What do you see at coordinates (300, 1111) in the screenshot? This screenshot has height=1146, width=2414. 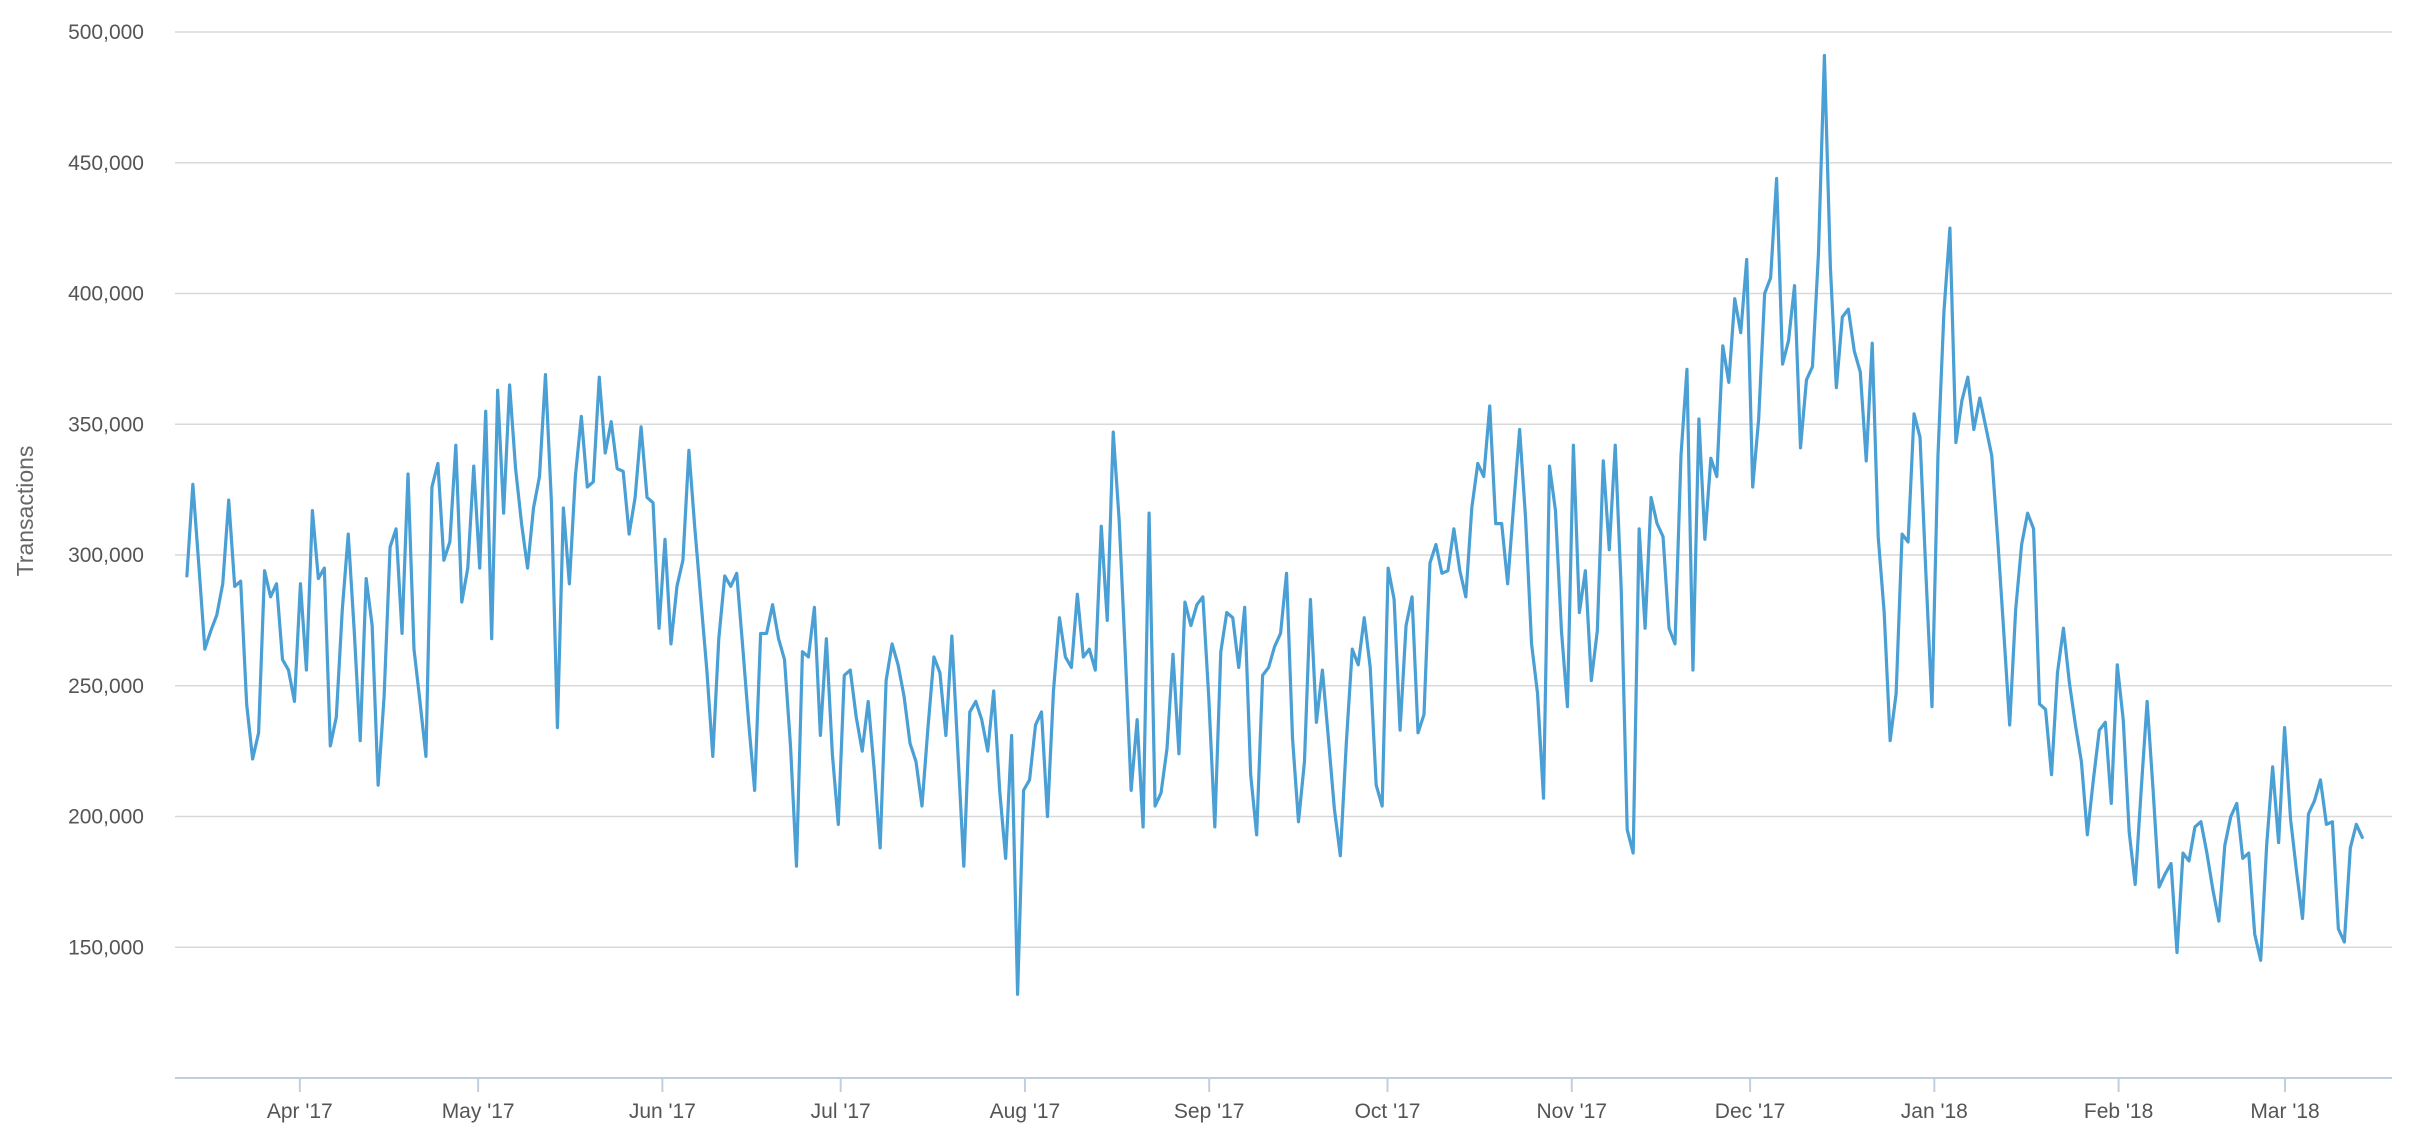 I see `x-tick-label-0: Apr '17` at bounding box center [300, 1111].